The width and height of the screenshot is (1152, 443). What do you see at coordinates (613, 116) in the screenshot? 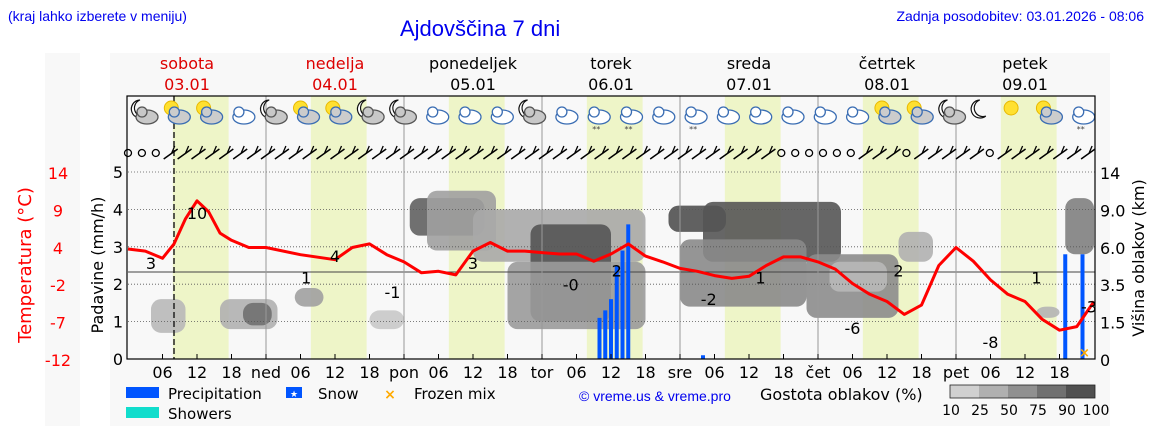
I see `weather-icons-row: ** ** ** **` at bounding box center [613, 116].